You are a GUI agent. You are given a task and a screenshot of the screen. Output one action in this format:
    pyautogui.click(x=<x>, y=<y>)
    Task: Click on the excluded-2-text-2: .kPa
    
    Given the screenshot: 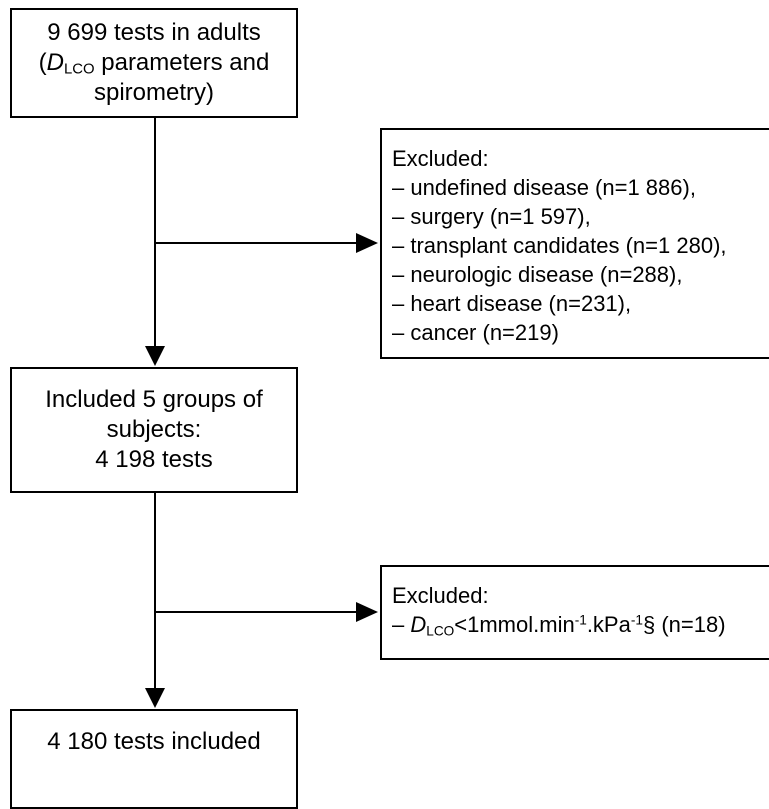 What is the action you would take?
    pyautogui.click(x=608, y=624)
    